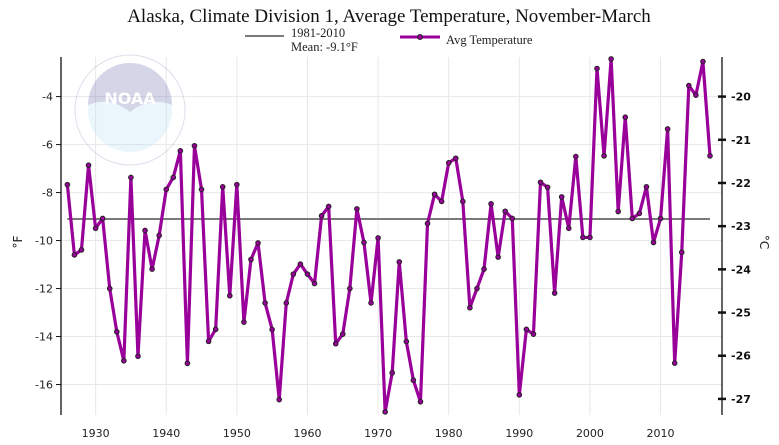 This screenshot has width=779, height=445. I want to click on x-tick-label: 2000, so click(590, 433).